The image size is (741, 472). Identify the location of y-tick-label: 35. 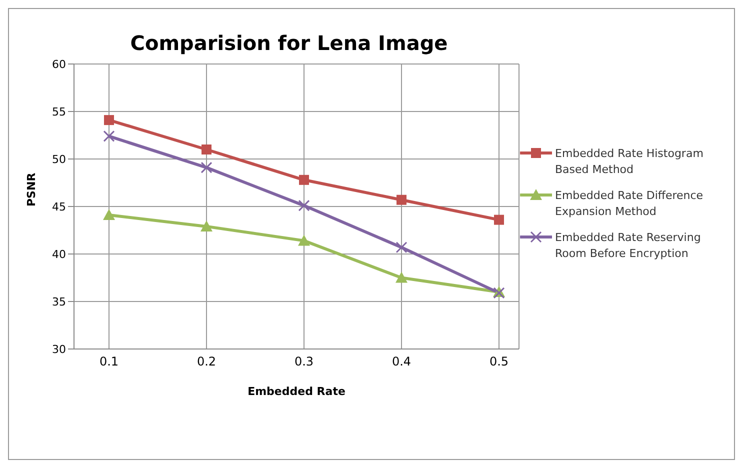
(59, 301).